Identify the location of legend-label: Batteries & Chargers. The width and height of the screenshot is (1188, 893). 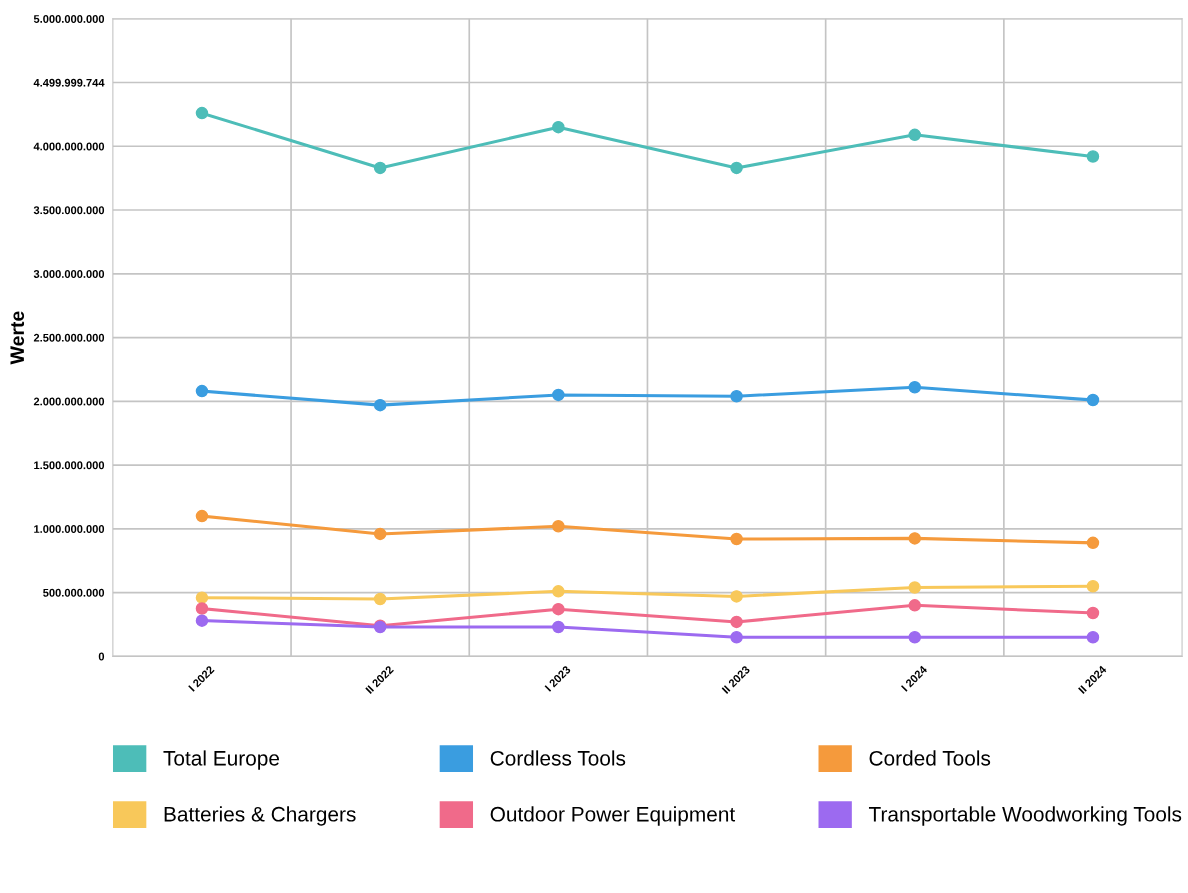
(260, 816).